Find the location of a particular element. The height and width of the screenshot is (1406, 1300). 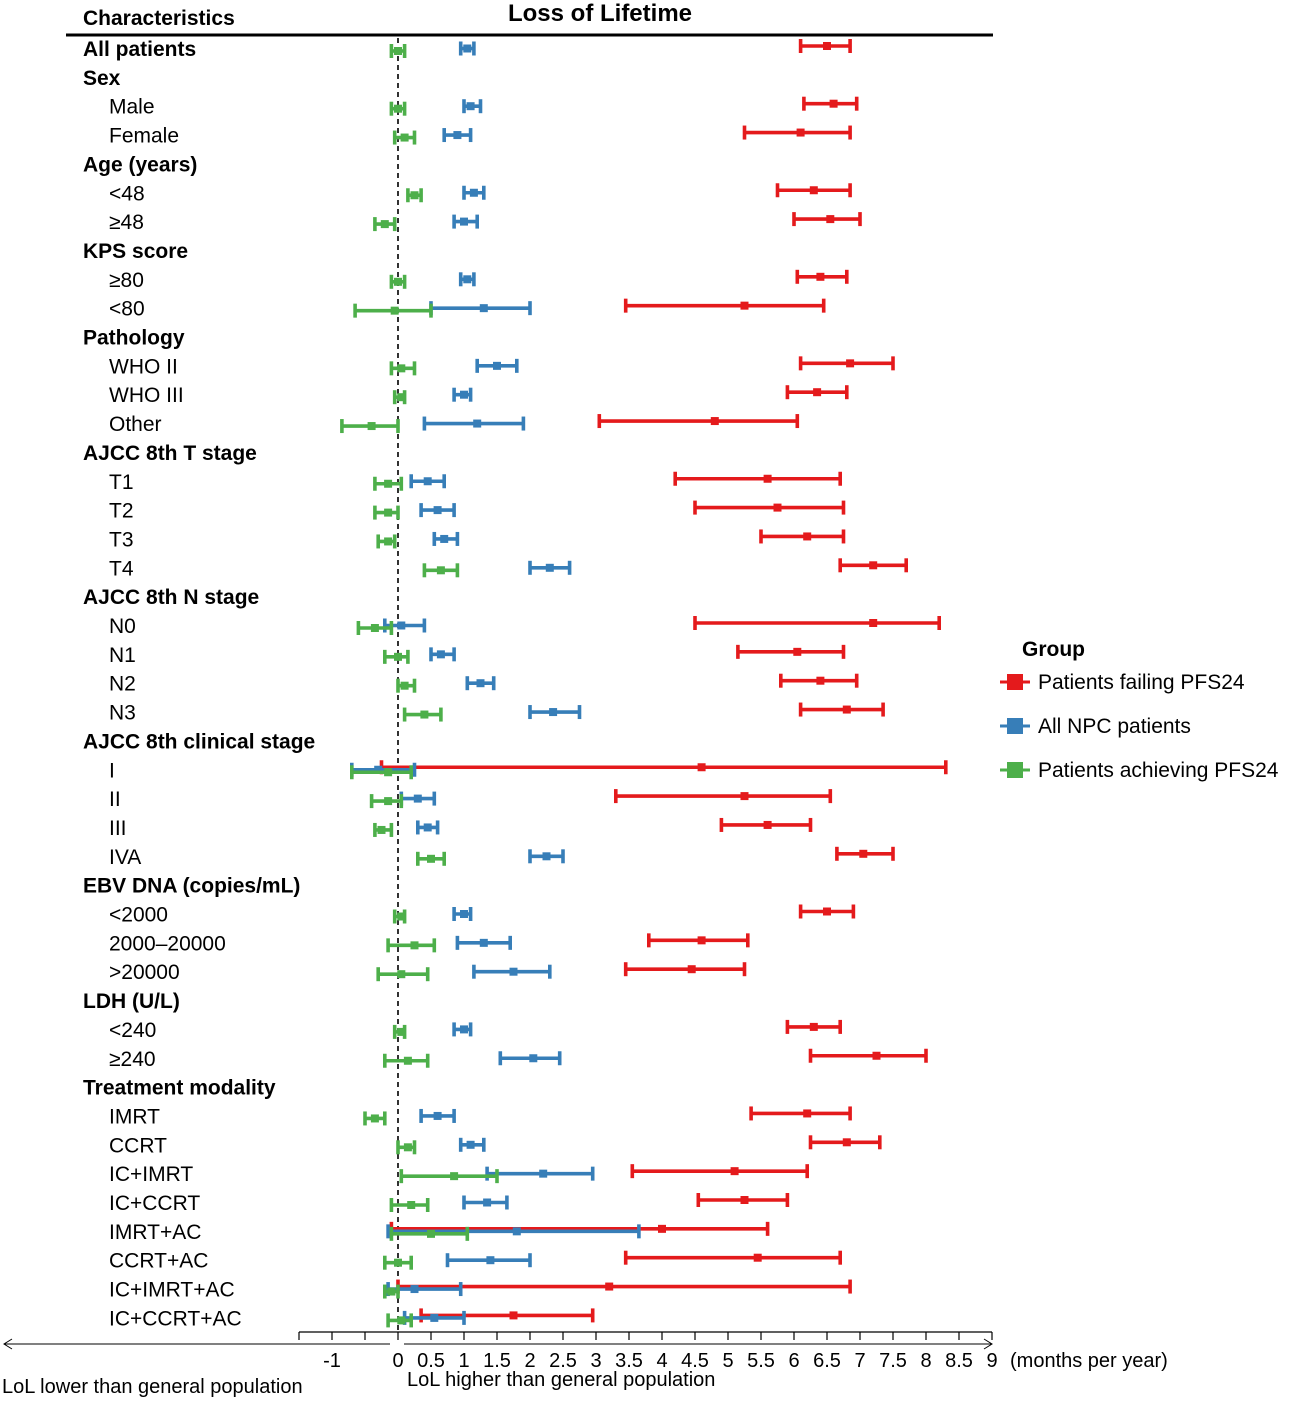

arrow-left-label: LoL lower than general population is located at coordinates (152, 1387).